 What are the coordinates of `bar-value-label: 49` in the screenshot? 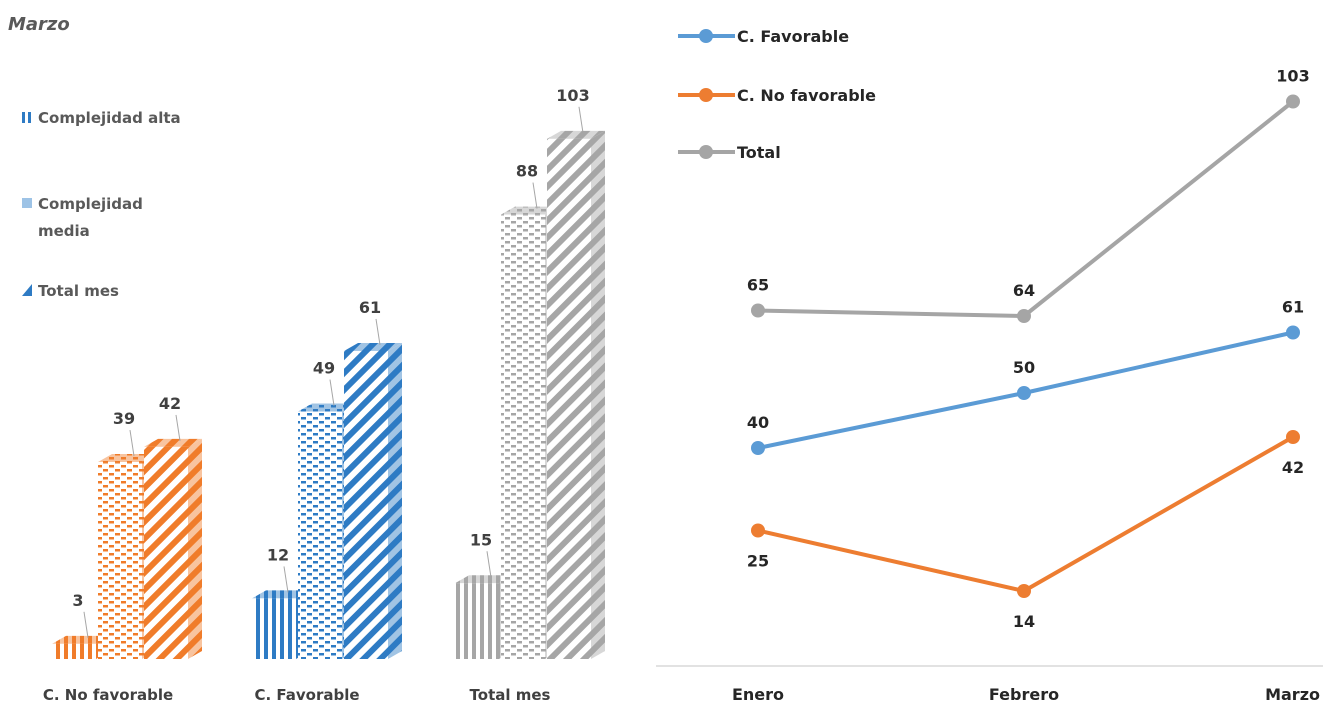 It's located at (324, 368).